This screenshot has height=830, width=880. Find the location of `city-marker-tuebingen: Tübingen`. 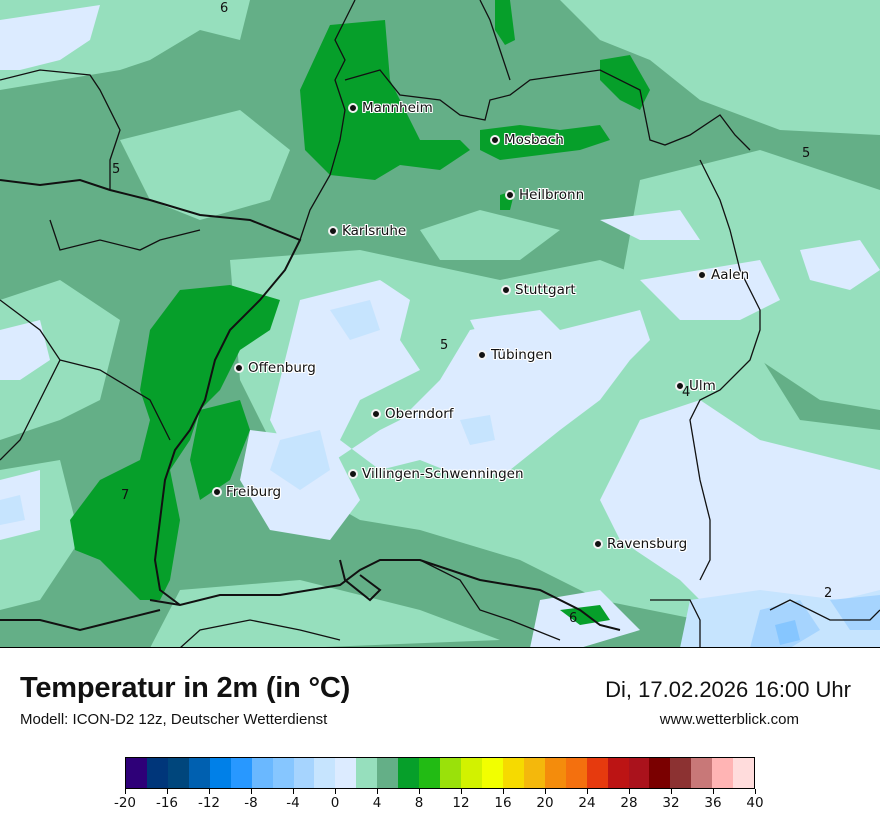

city-marker-tuebingen: Tübingen is located at coordinates (514, 355).